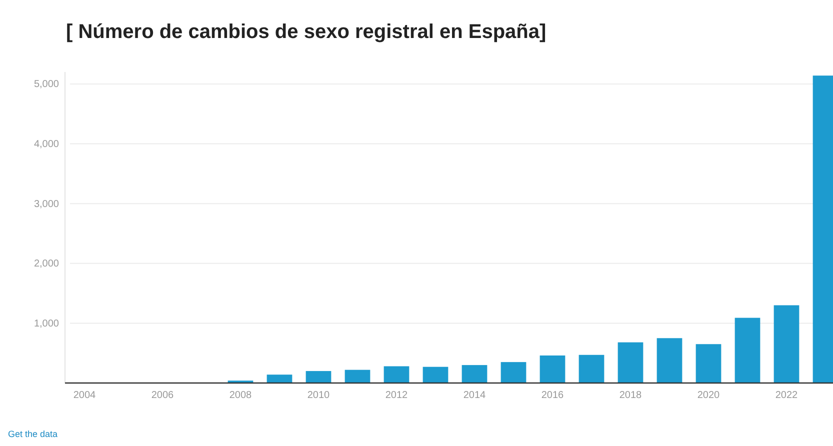  I want to click on x-tick-label: 2012, so click(396, 396).